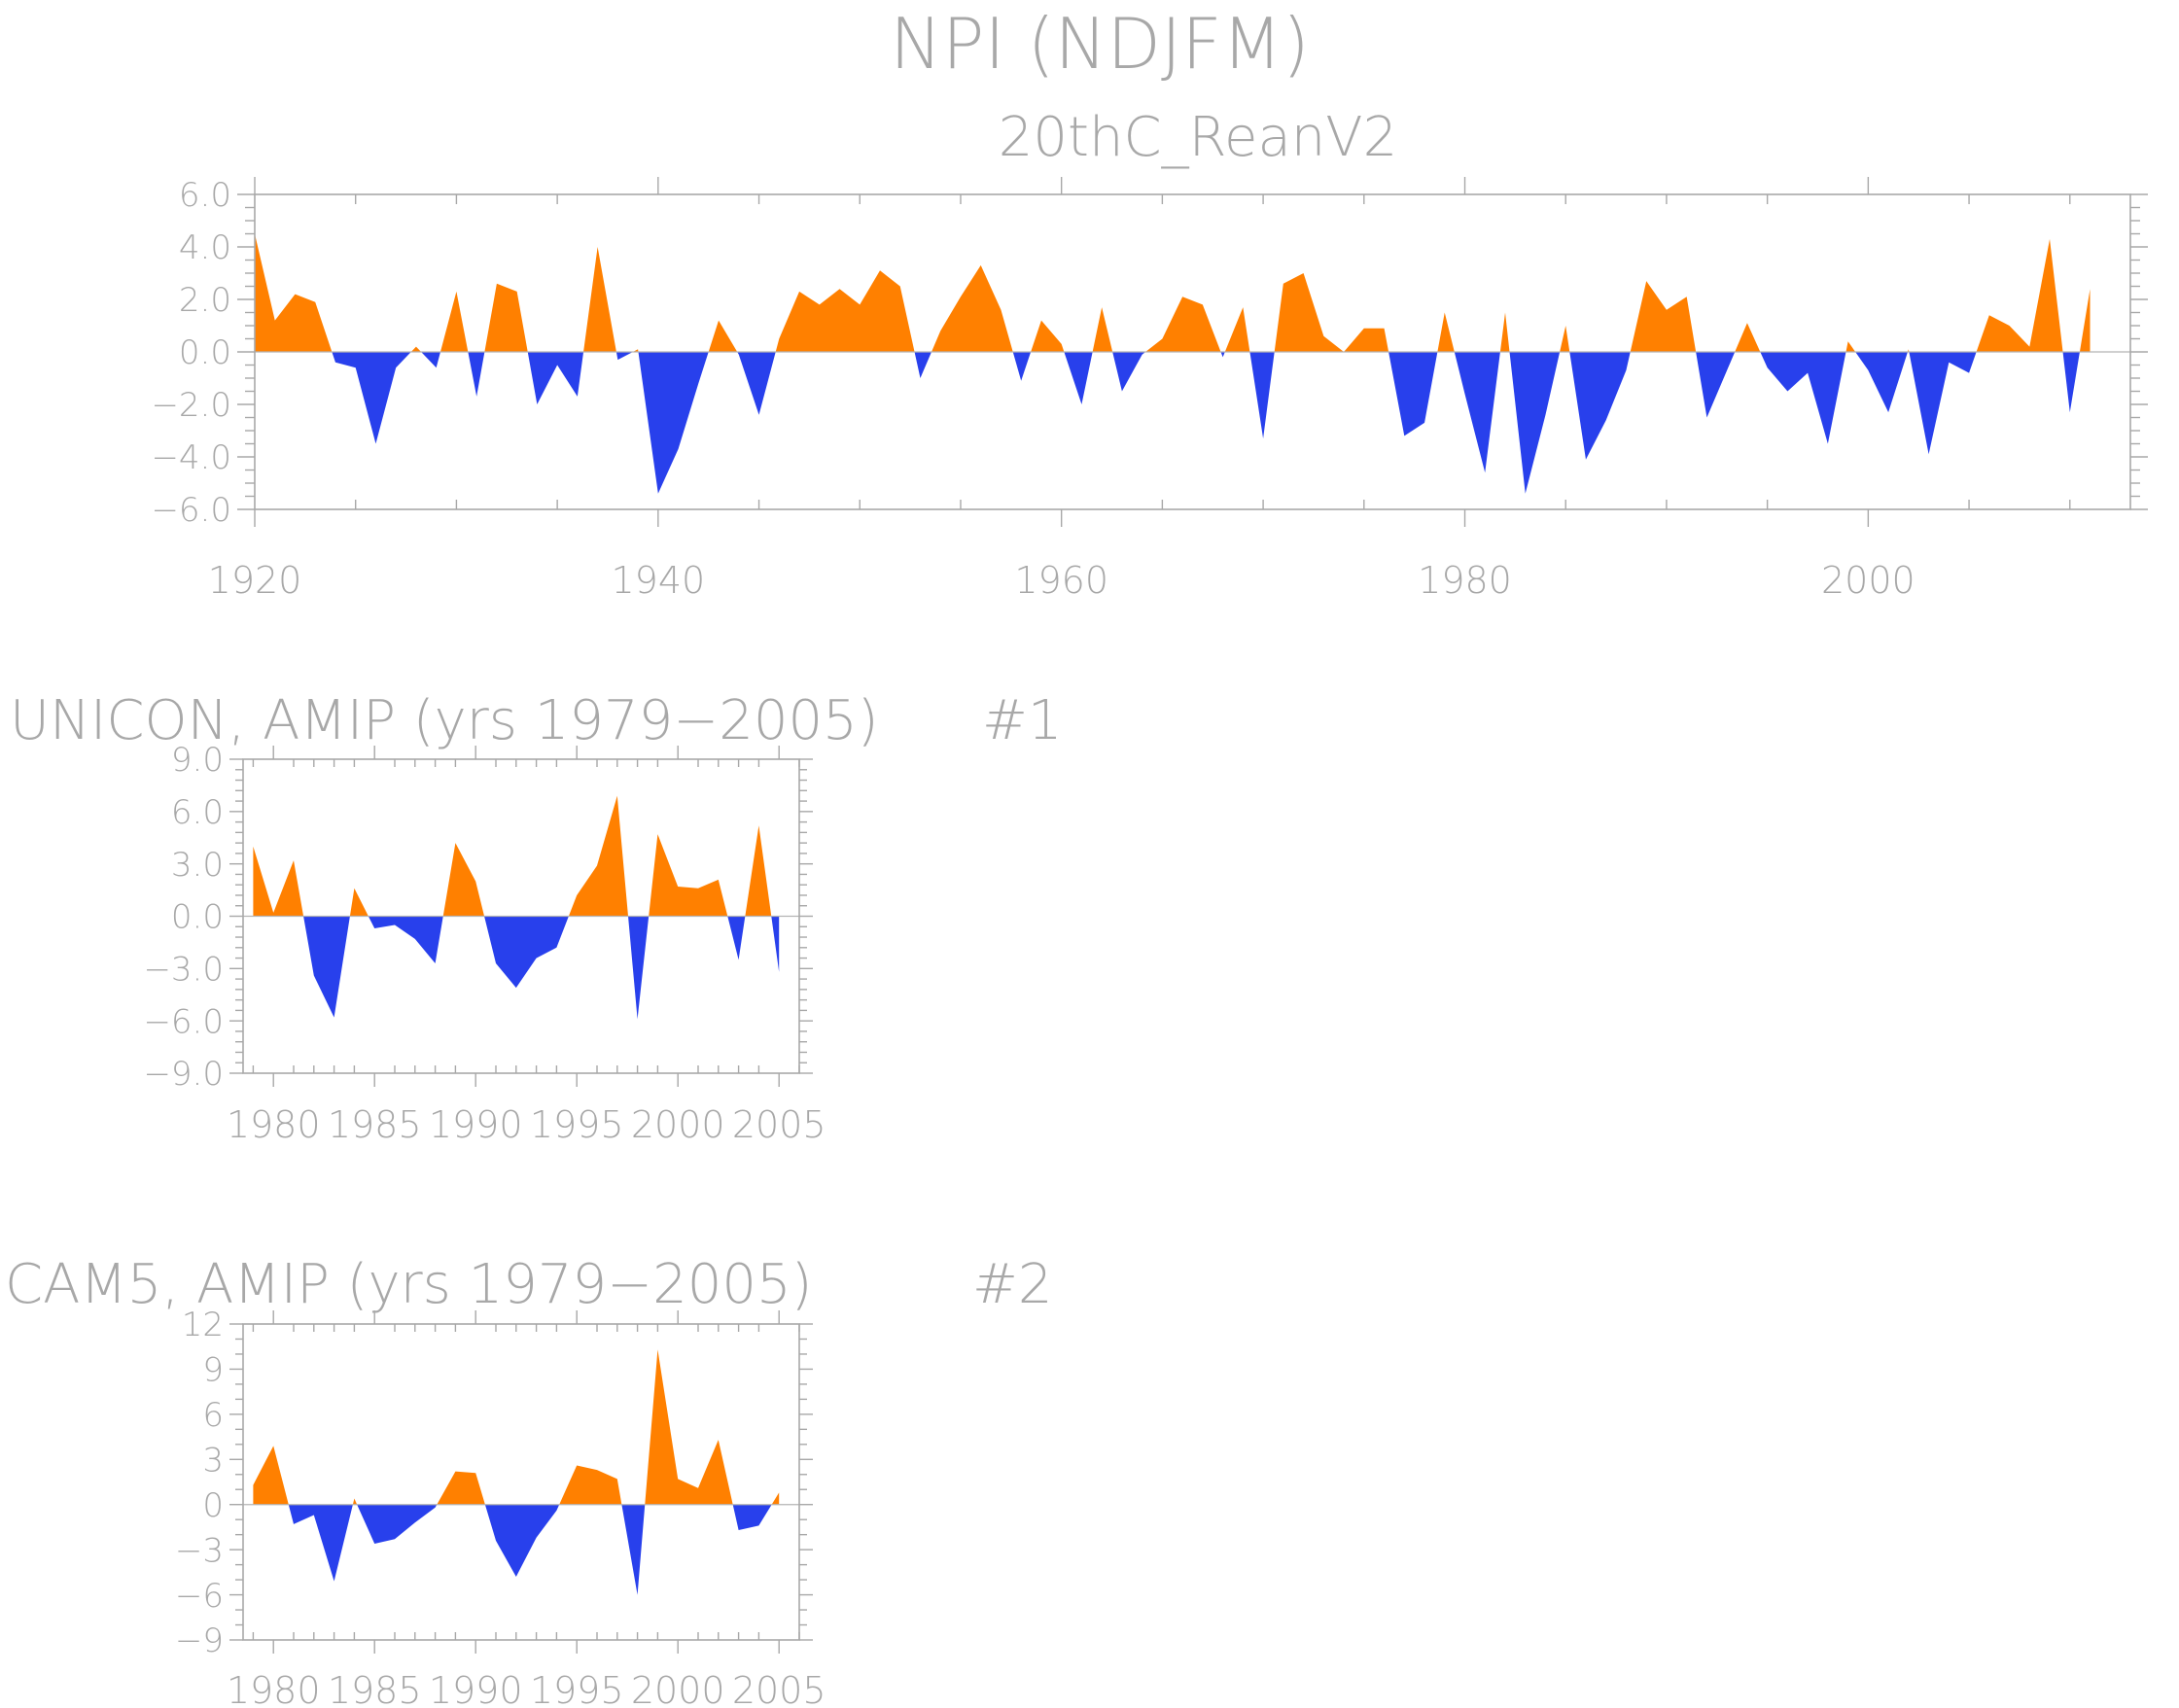 The width and height of the screenshot is (2179, 1708). I want to click on y-tick-label: −3, so click(199, 1551).